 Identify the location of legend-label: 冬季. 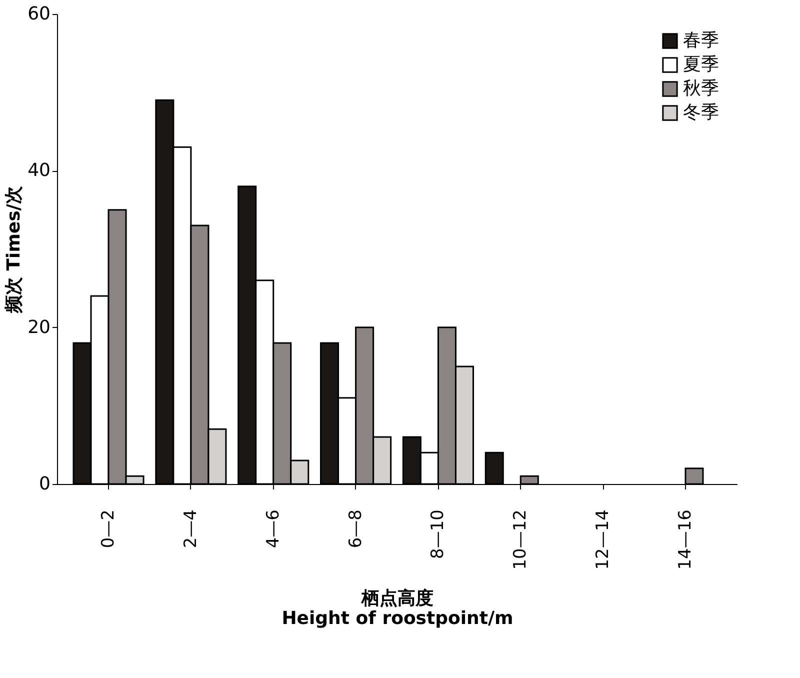
(701, 112).